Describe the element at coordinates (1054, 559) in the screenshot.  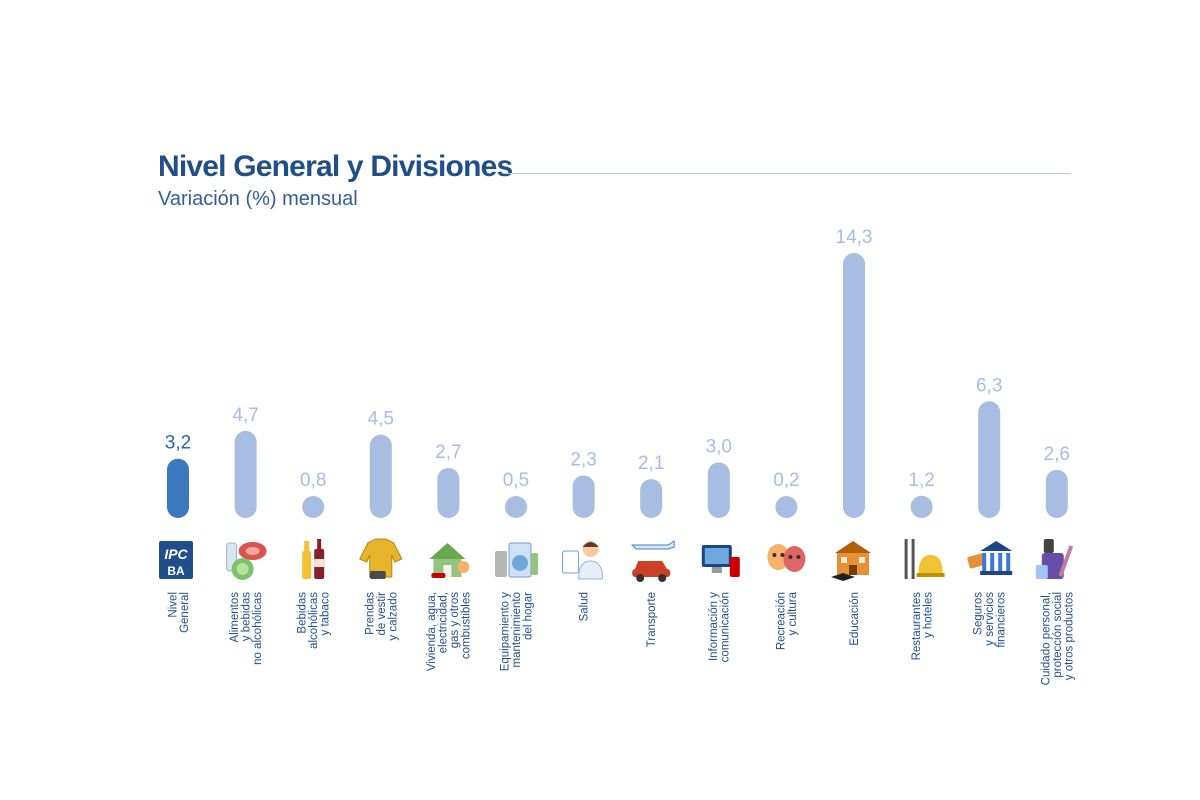
I see `personal-care-icon` at that location.